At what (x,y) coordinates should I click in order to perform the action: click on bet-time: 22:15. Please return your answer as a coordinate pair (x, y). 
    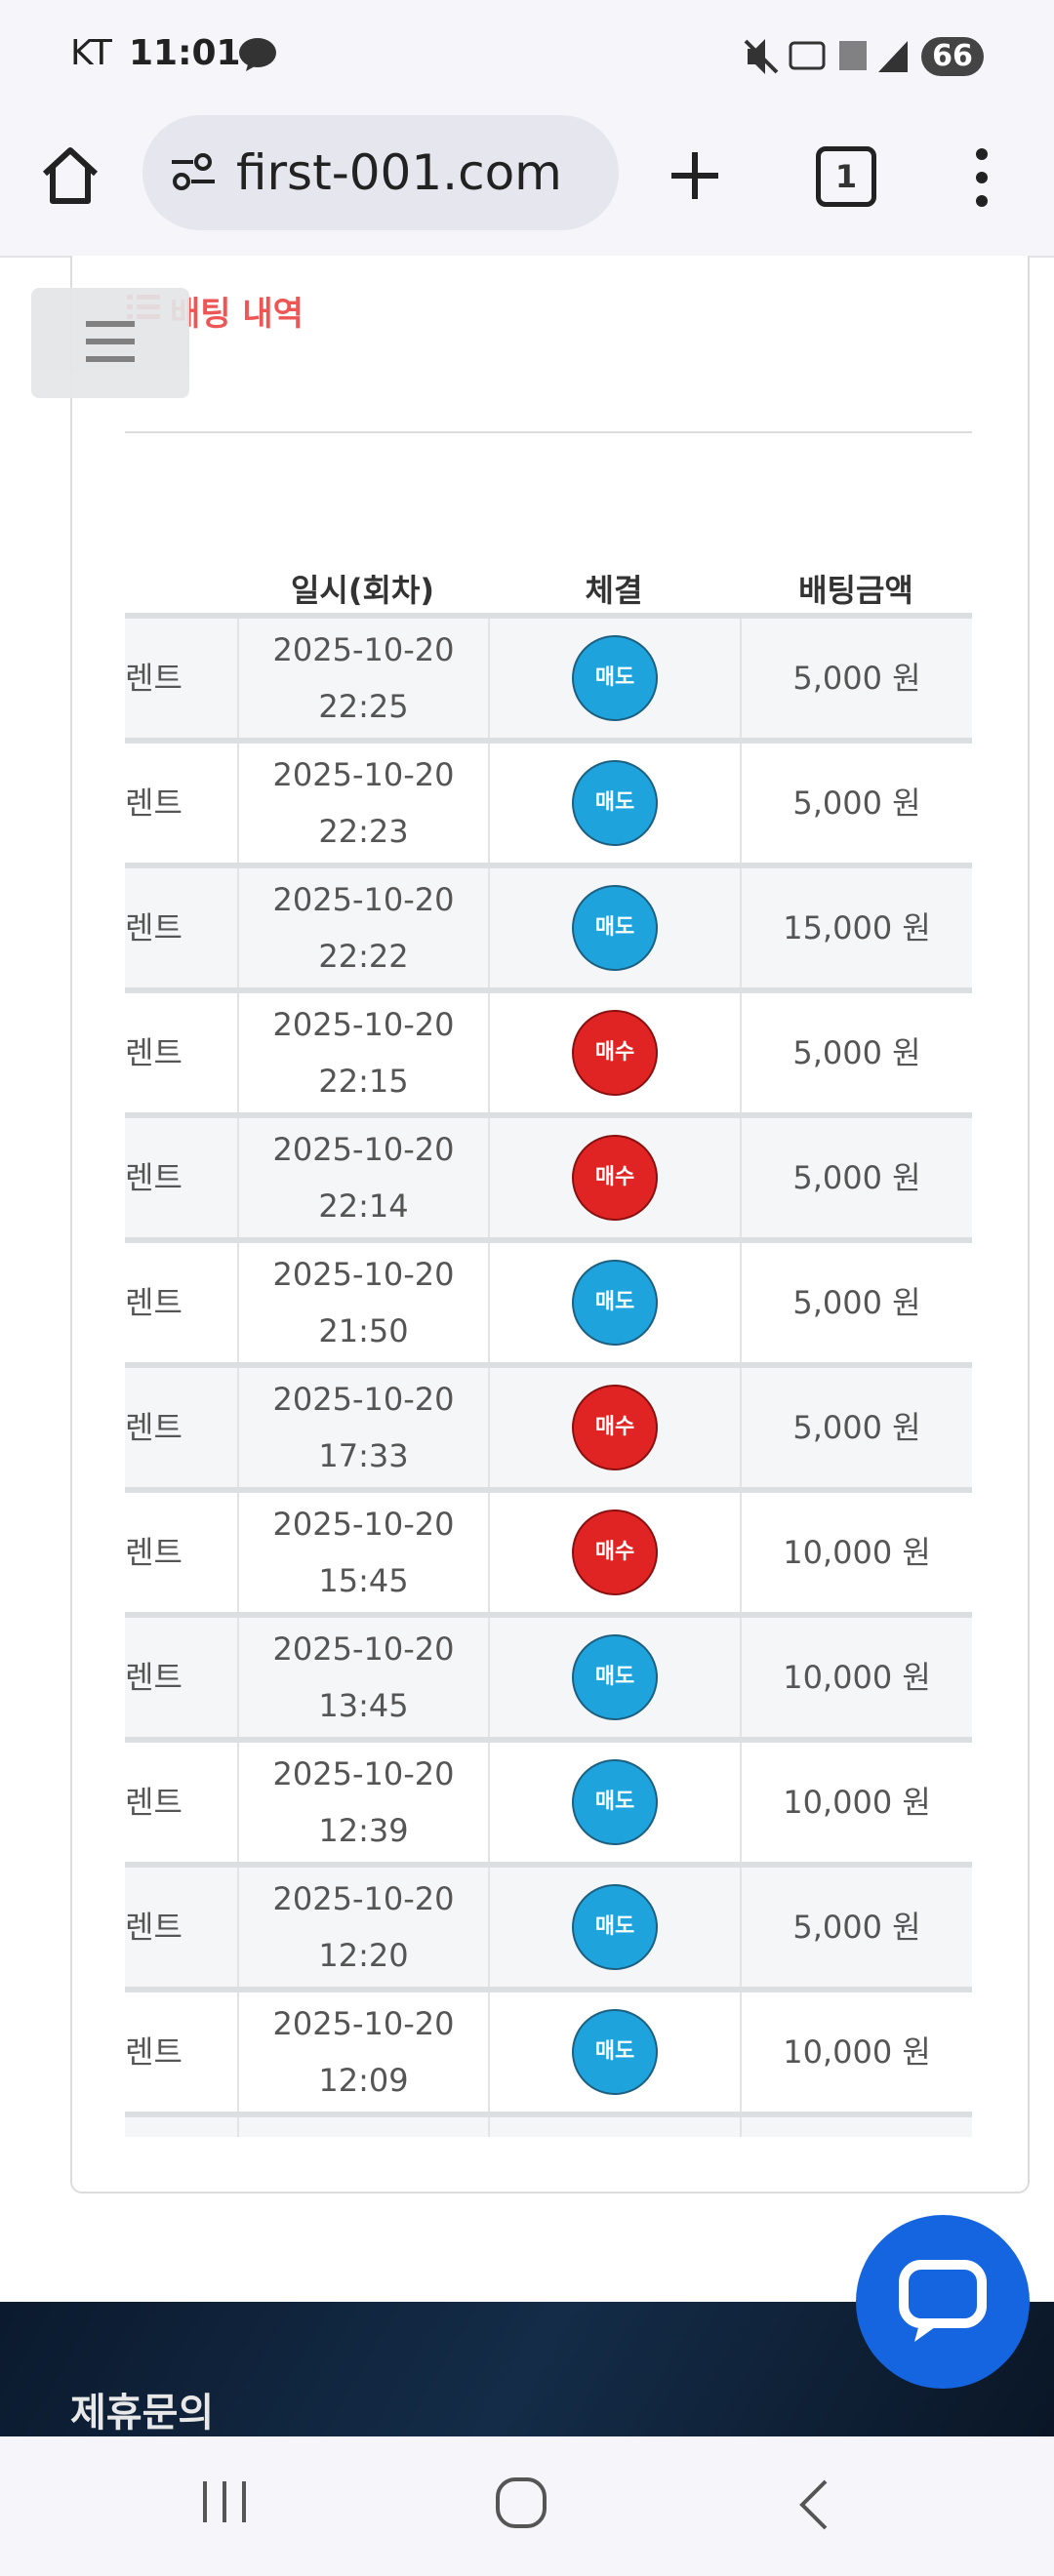
    Looking at the image, I should click on (363, 1081).